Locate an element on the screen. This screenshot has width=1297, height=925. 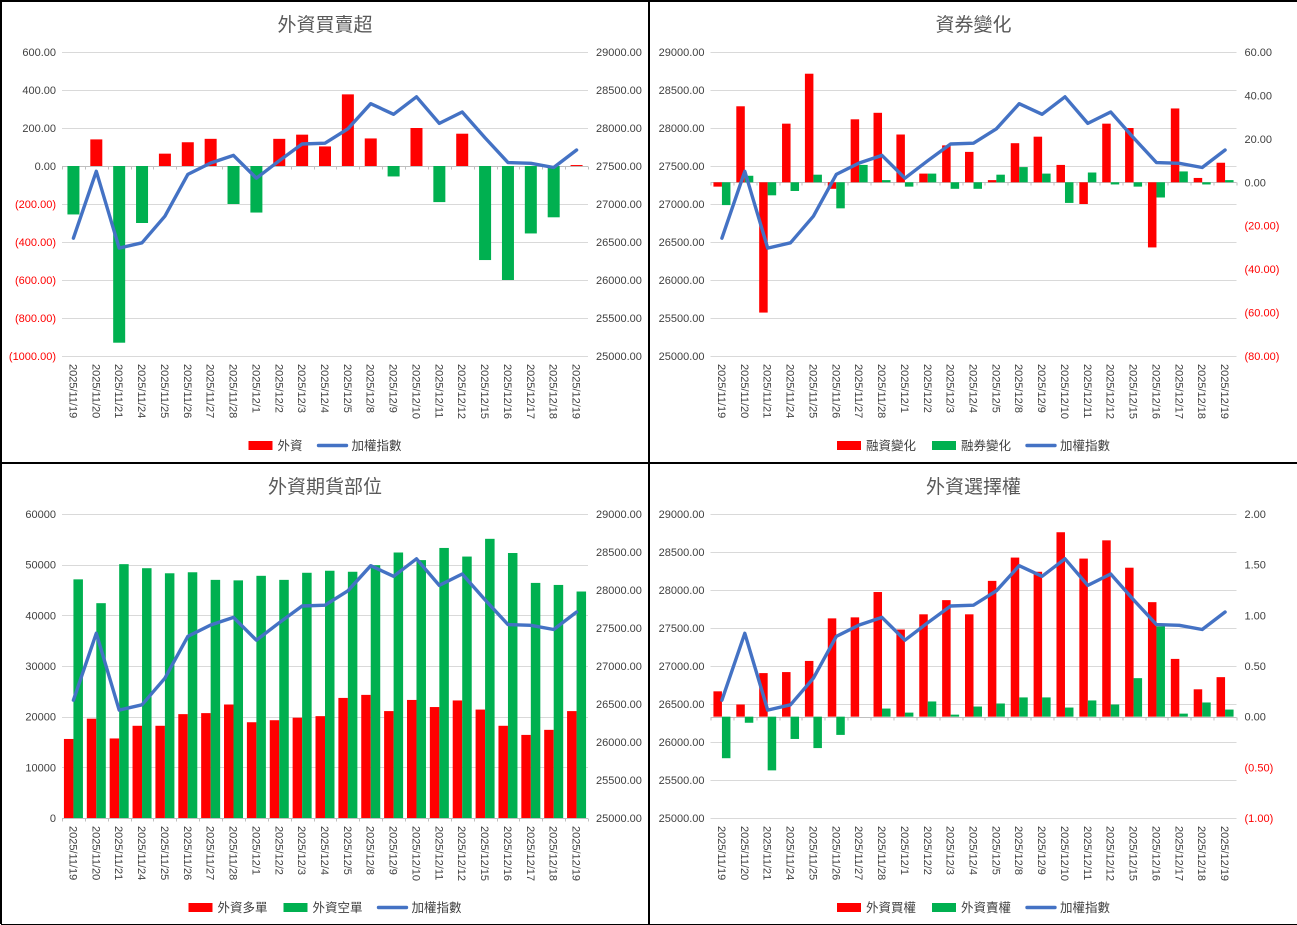
x-axis-tick-label: 2025/12/2 is located at coordinates (927, 850).